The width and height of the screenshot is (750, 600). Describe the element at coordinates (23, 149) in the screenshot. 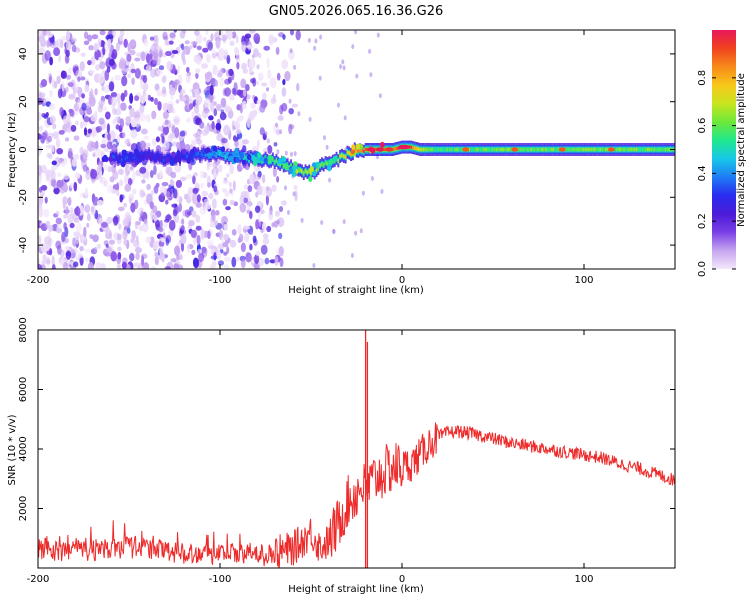

I see `y-tick-label: 0` at that location.